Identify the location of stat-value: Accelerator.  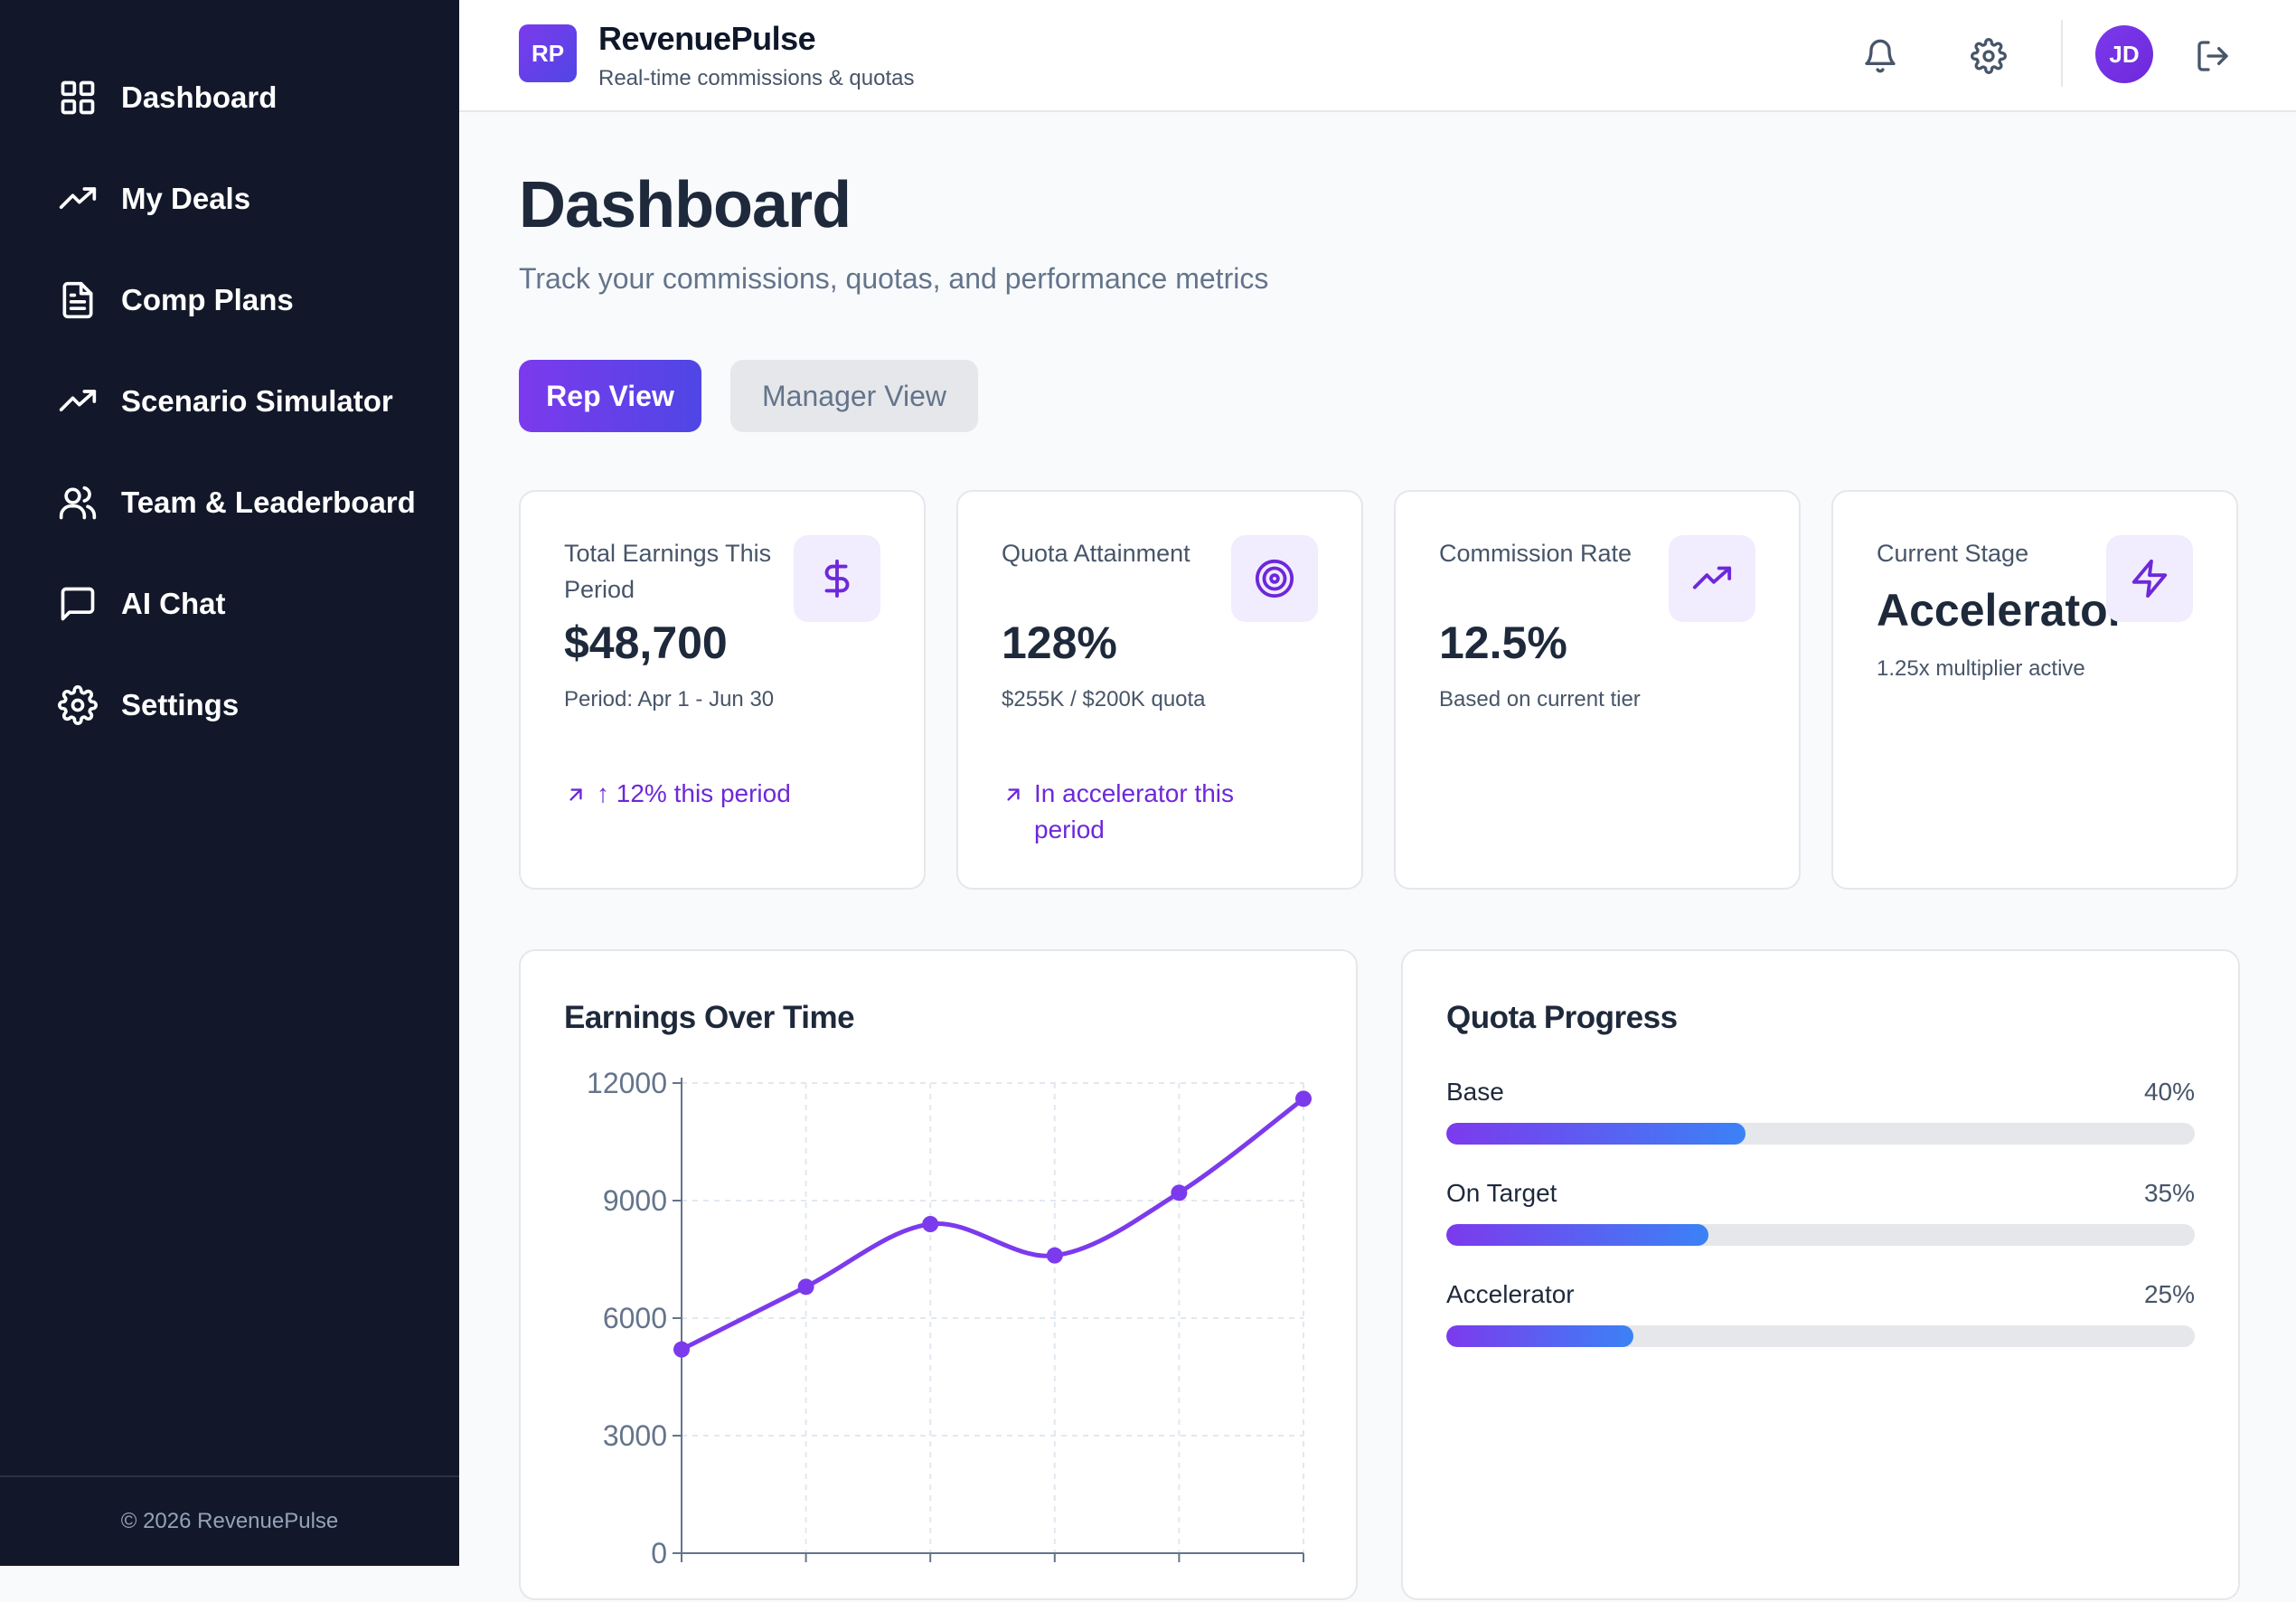
(2001, 610).